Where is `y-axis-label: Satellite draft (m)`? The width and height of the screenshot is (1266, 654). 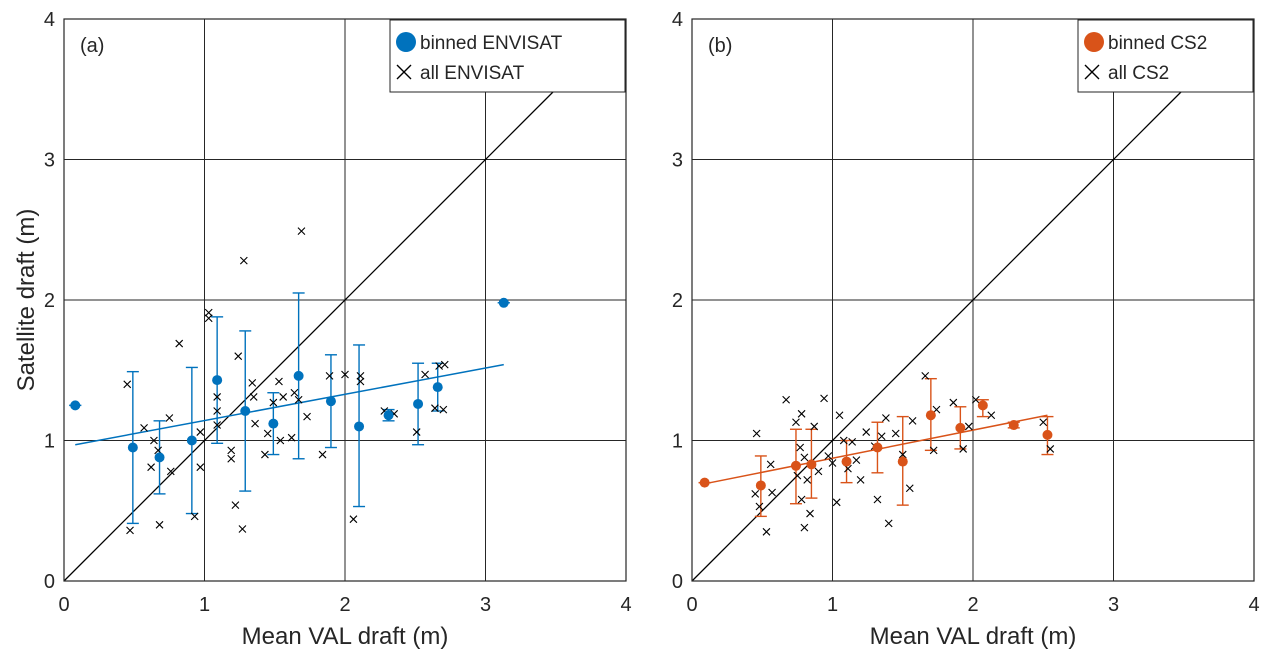 y-axis-label: Satellite draft (m) is located at coordinates (26, 300).